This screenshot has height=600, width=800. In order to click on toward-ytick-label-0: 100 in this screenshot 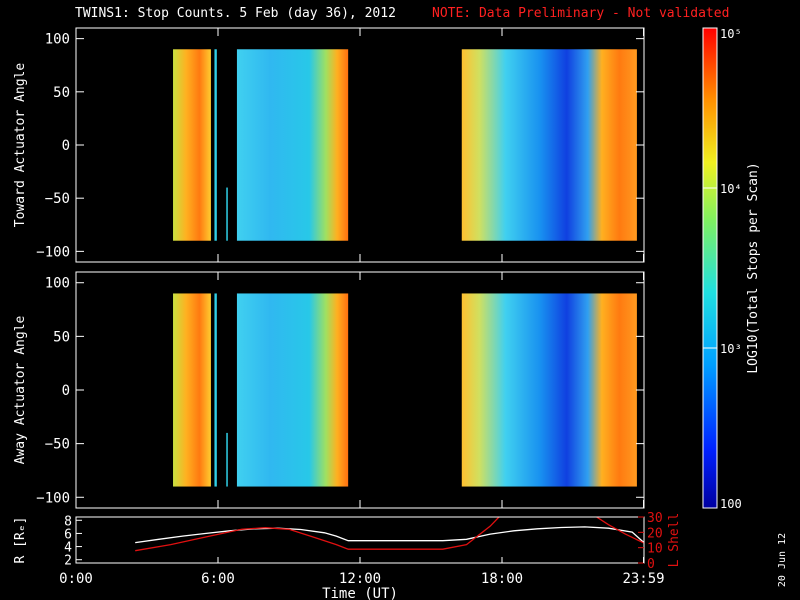, I will do `click(57, 40)`.